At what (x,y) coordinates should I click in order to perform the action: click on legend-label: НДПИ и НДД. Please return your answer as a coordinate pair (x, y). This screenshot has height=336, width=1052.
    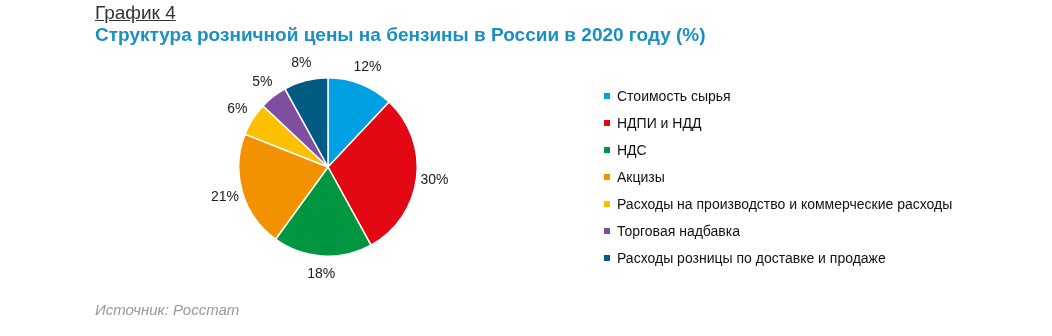
    Looking at the image, I should click on (659, 122).